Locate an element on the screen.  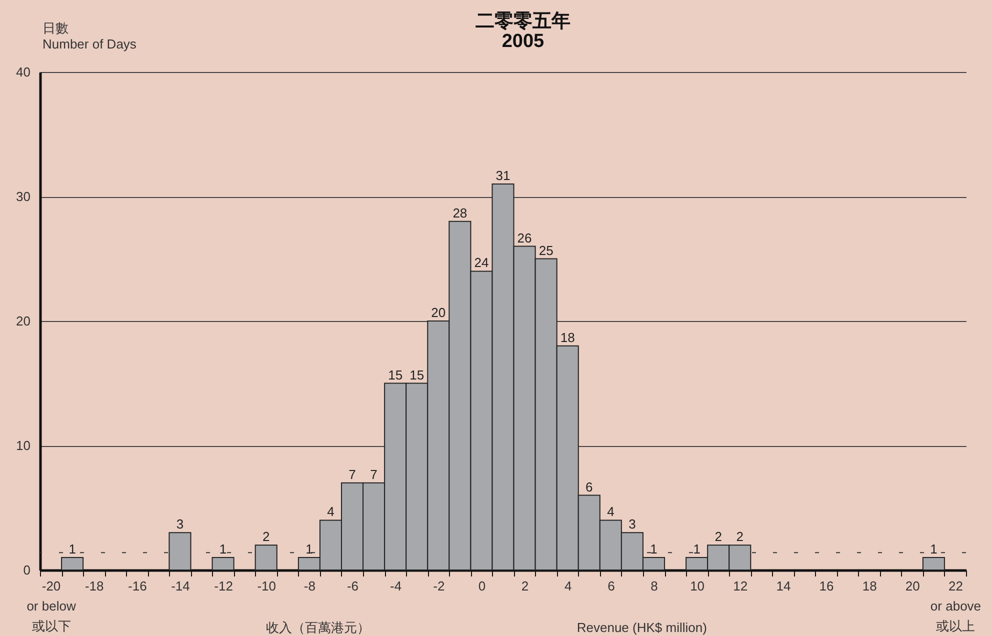
x-tick-label: 14 is located at coordinates (783, 586).